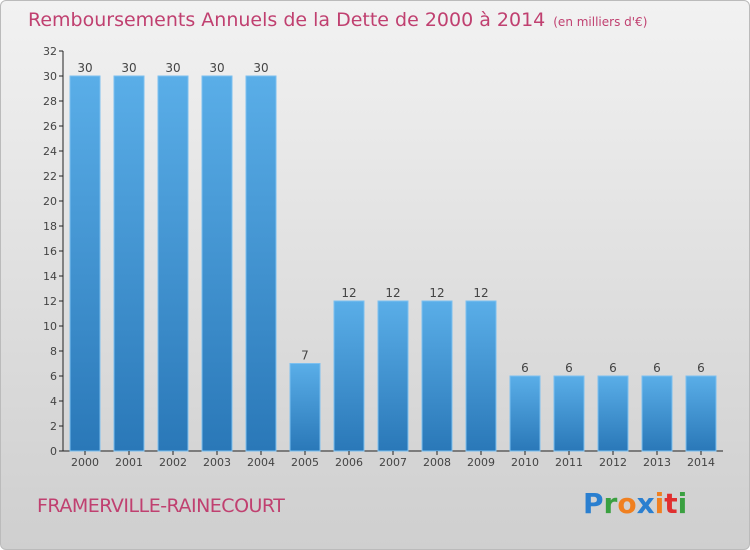  Describe the element at coordinates (85, 263) in the screenshot. I see `bar-2000` at that location.